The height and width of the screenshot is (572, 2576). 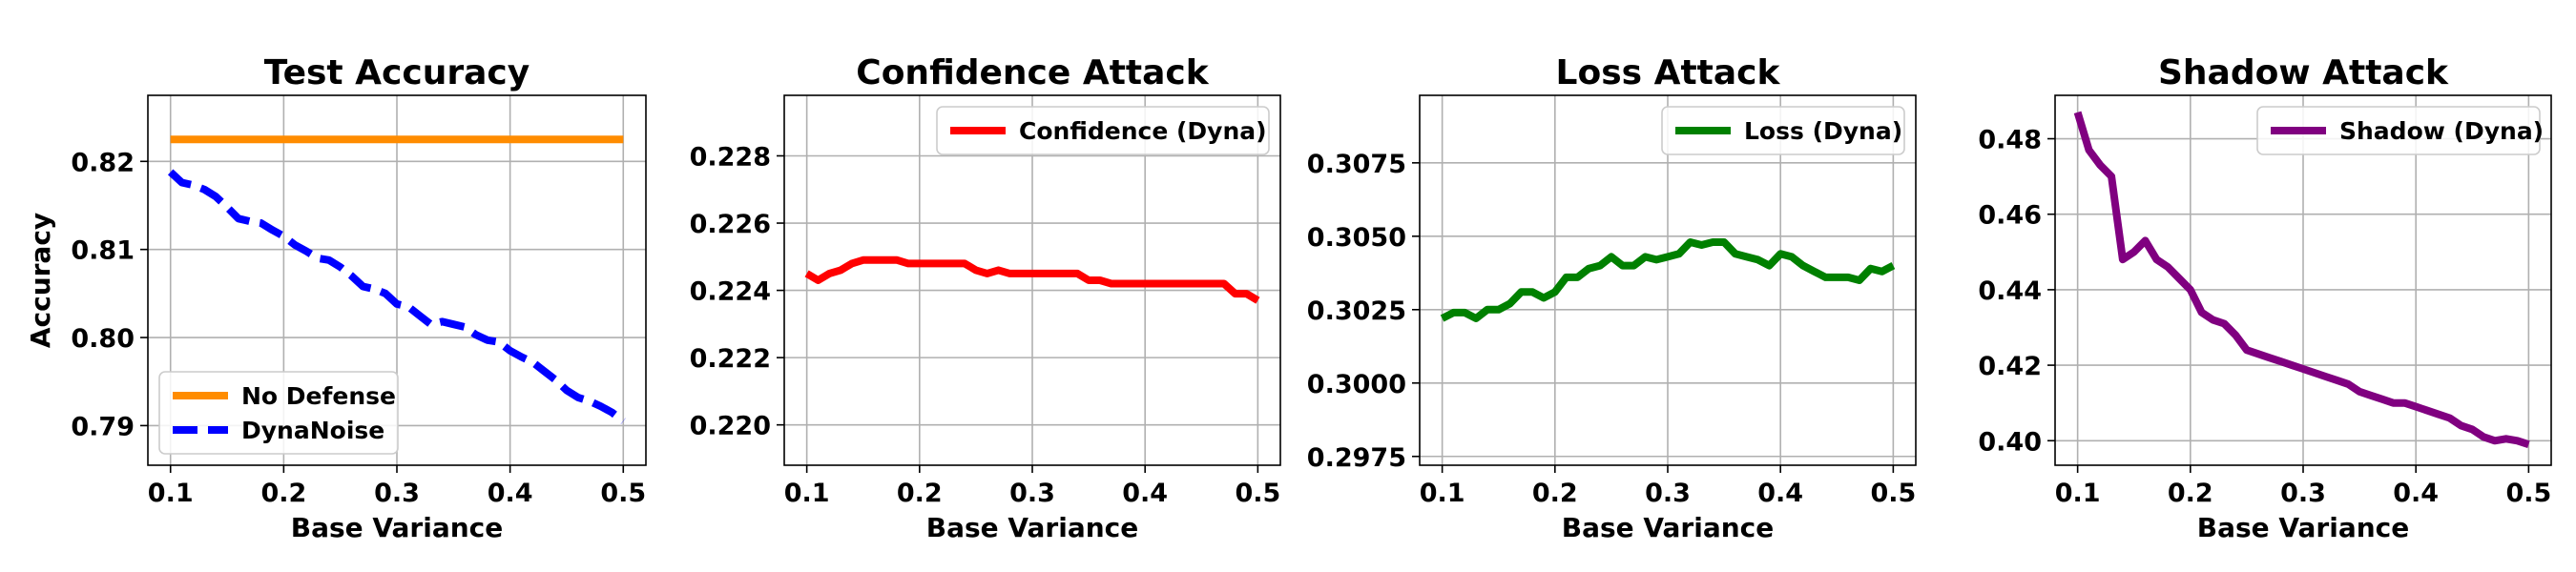 What do you see at coordinates (1356, 164) in the screenshot?
I see `y-tick-label: 0.3075` at bounding box center [1356, 164].